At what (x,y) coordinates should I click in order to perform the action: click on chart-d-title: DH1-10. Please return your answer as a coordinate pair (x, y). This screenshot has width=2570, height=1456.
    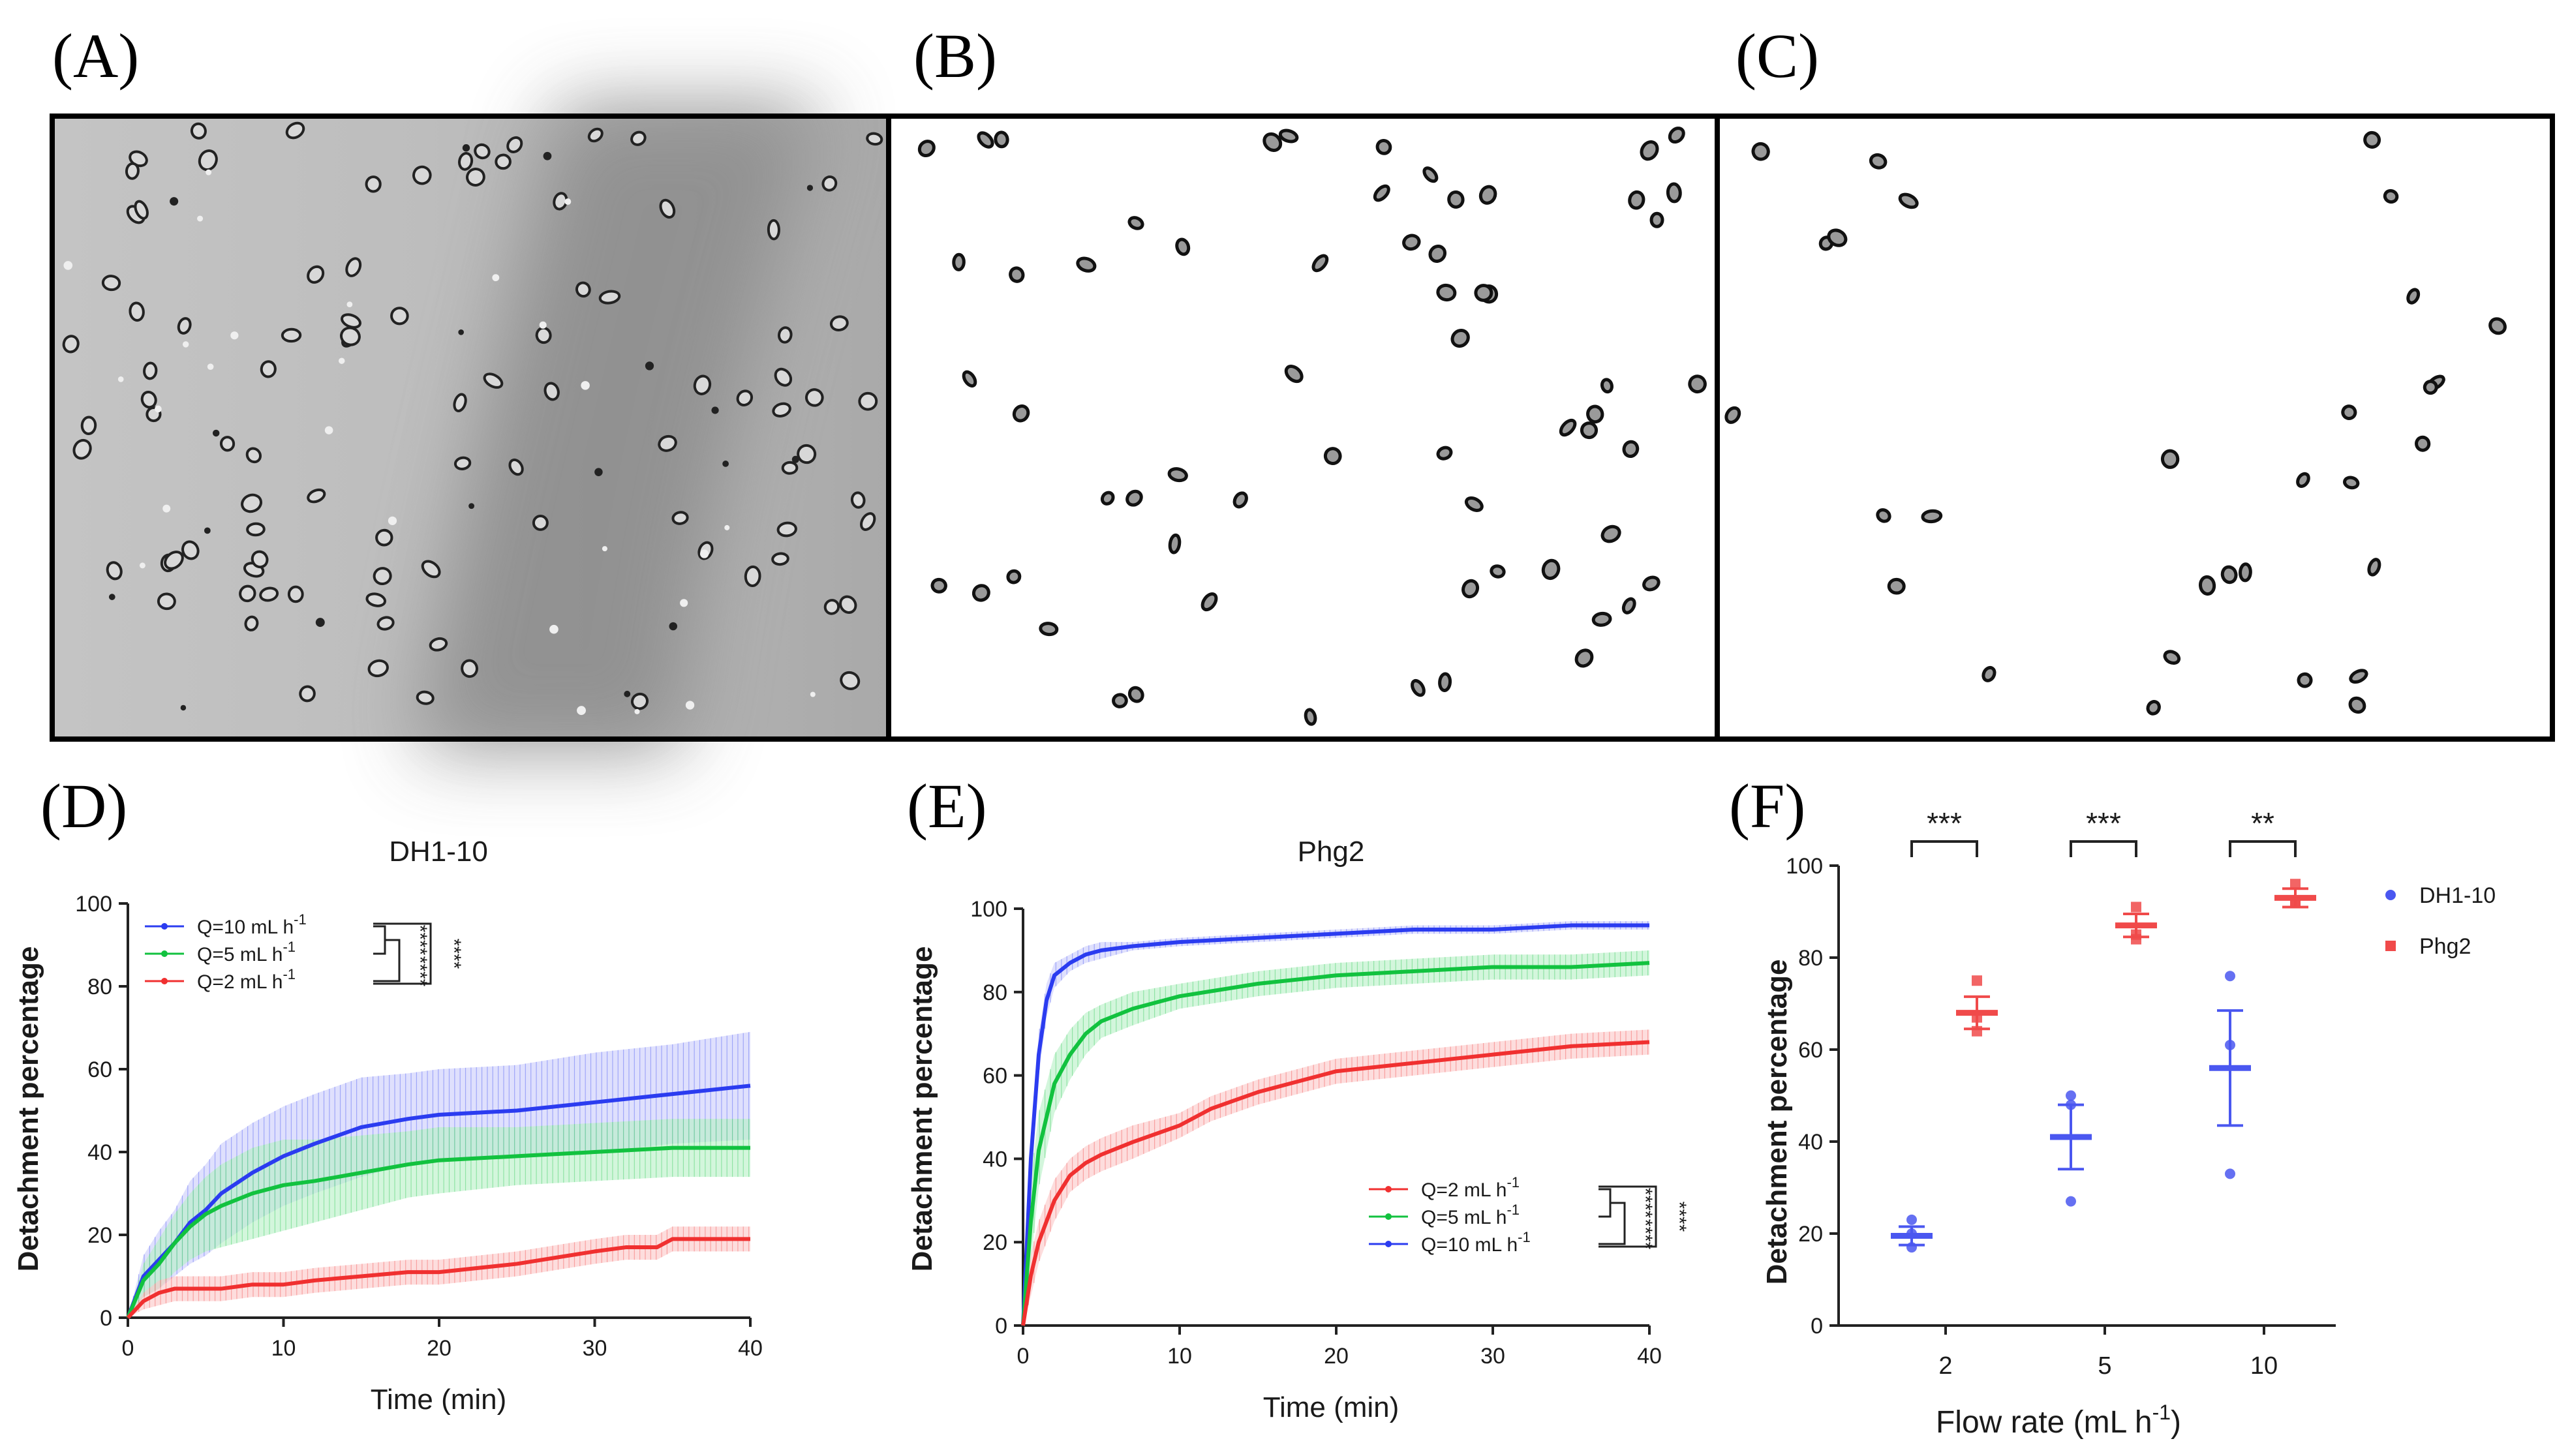
    Looking at the image, I should click on (439, 852).